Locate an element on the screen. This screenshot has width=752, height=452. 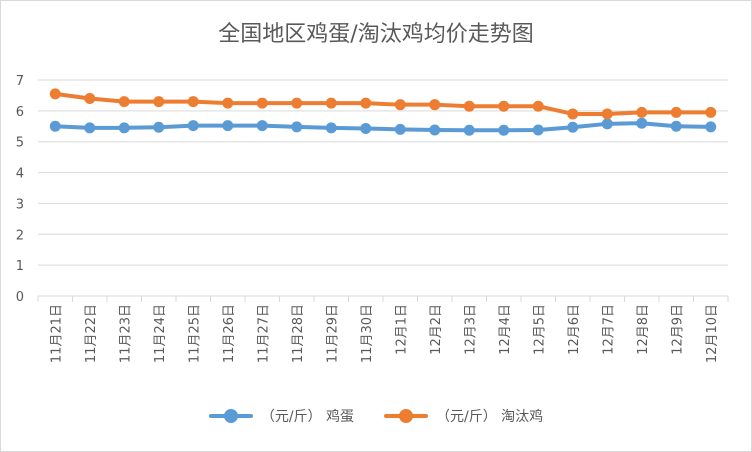
x-tick-label: 12月7日 is located at coordinates (608, 329).